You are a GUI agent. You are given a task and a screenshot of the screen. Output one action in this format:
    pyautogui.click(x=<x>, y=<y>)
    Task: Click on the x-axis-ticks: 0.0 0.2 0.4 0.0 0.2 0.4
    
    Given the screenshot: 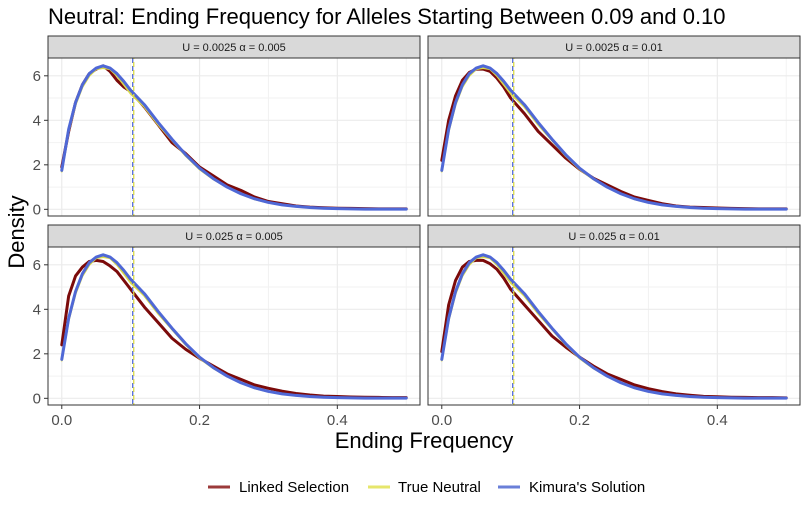 What is the action you would take?
    pyautogui.click(x=389, y=417)
    